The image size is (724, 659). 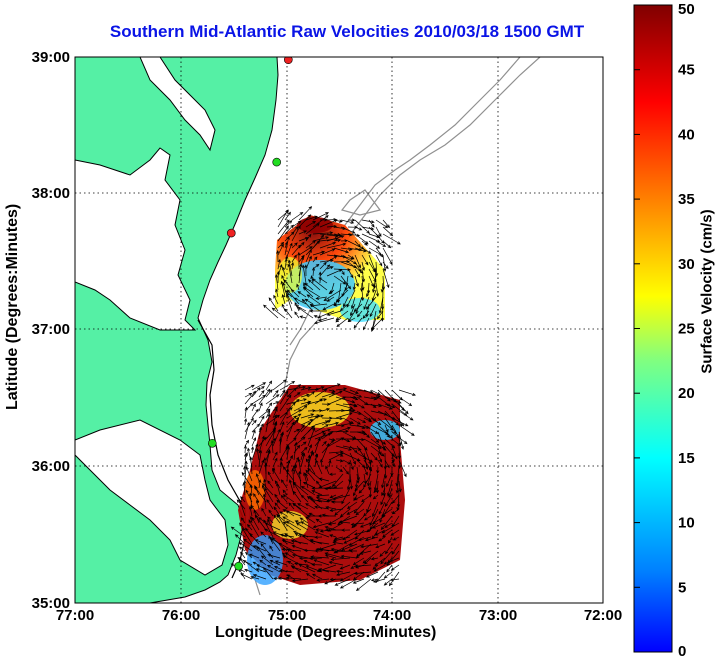 What do you see at coordinates (51, 329) in the screenshot?
I see `y-tick-label: 37:00` at bounding box center [51, 329].